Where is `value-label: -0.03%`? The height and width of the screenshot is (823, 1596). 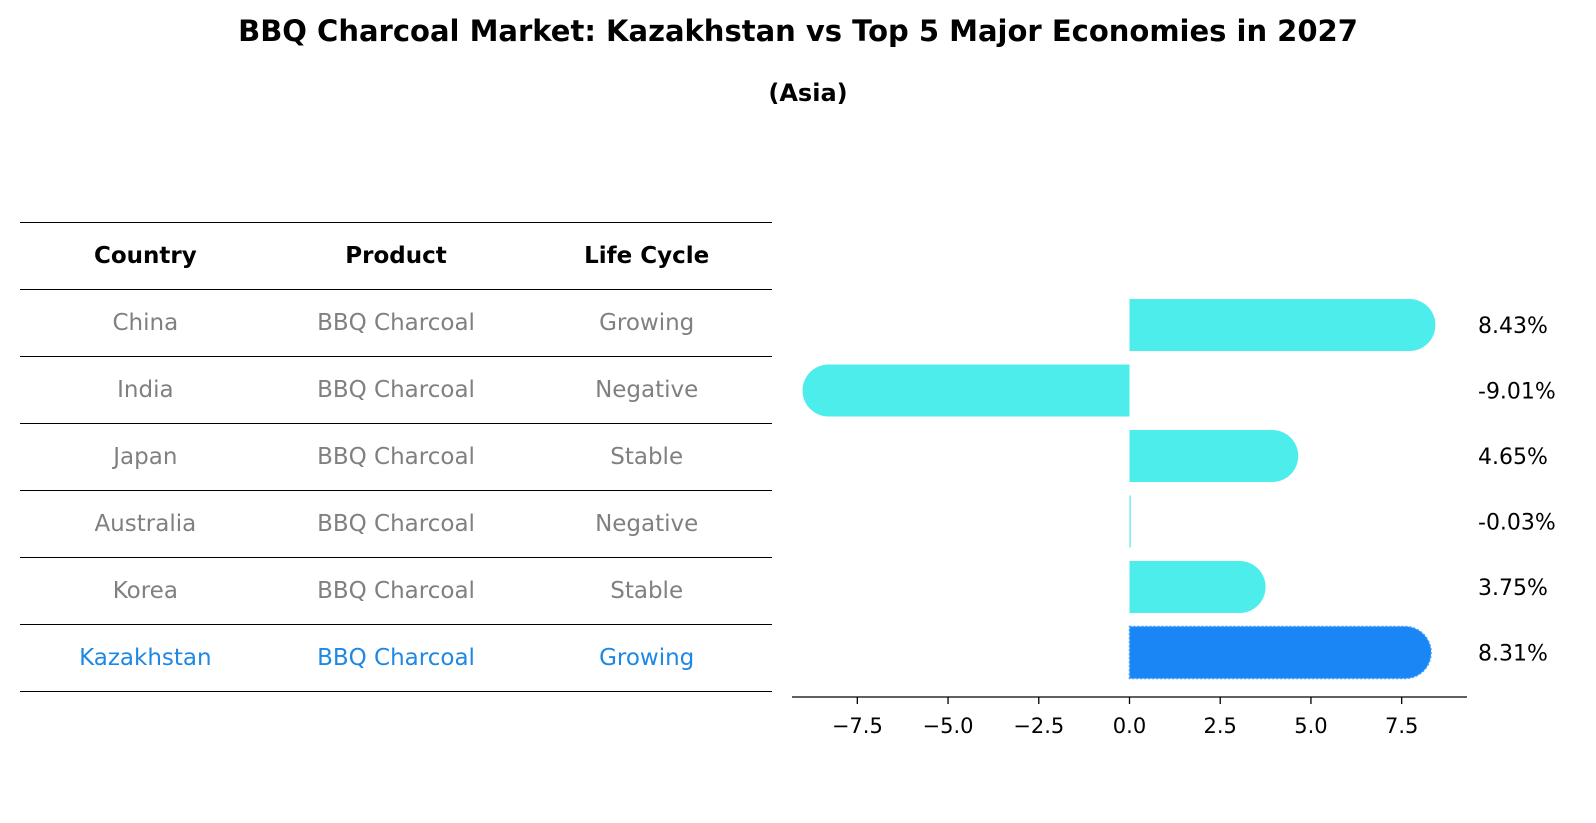 value-label: -0.03% is located at coordinates (1517, 523).